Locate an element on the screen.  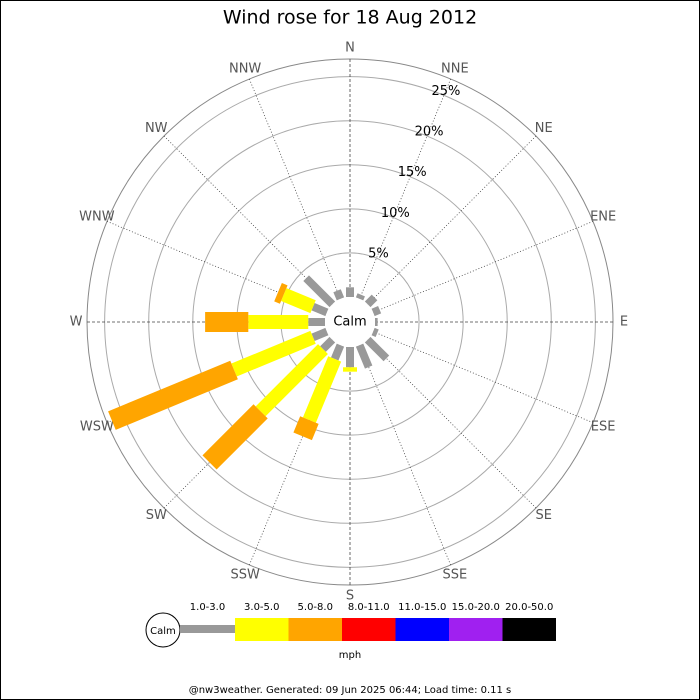
direction-label: SSW is located at coordinates (245, 575).